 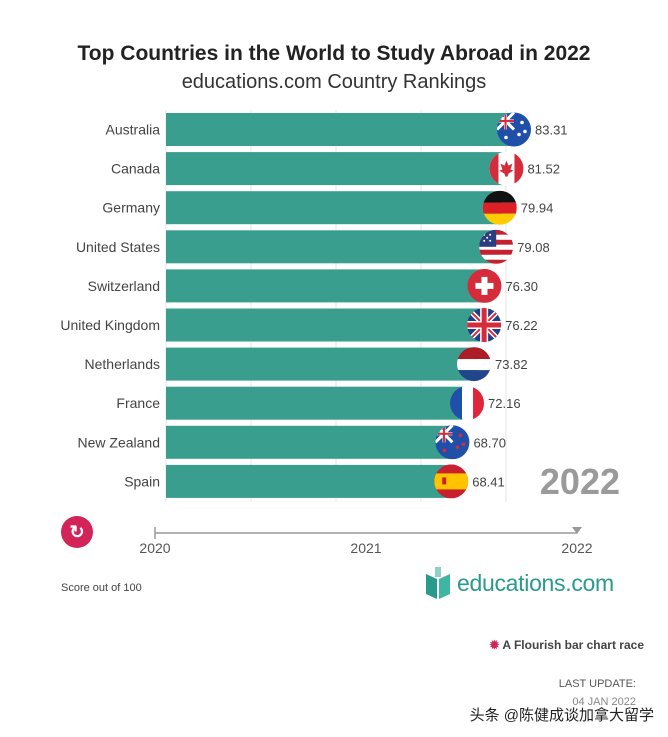 I want to click on bar-row: Canada 81.52, so click(x=335, y=168).